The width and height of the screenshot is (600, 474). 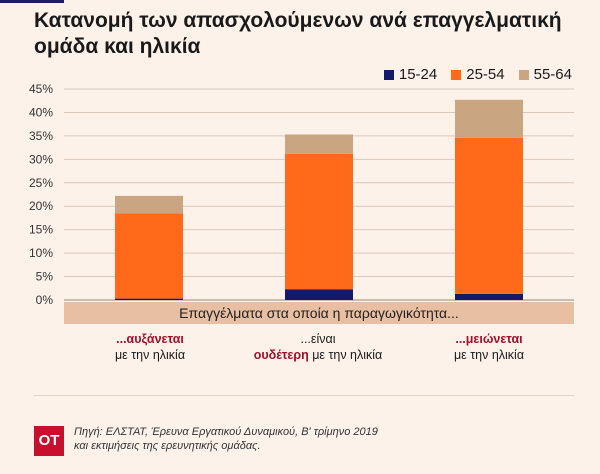 What do you see at coordinates (45, 277) in the screenshot?
I see `y-tick-label: 5%` at bounding box center [45, 277].